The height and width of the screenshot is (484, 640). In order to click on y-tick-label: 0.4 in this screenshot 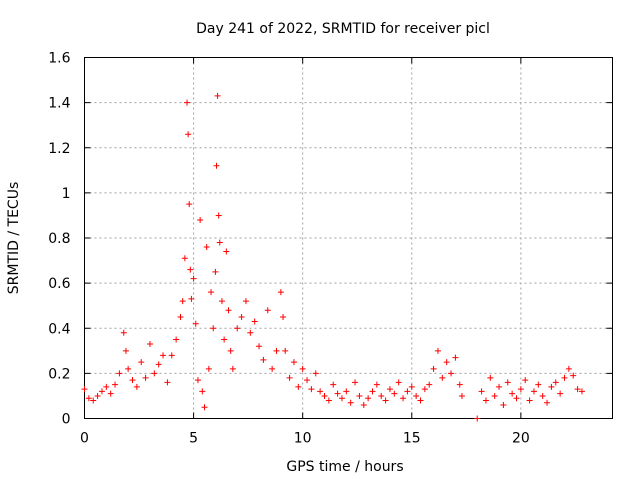, I will do `click(59, 329)`.